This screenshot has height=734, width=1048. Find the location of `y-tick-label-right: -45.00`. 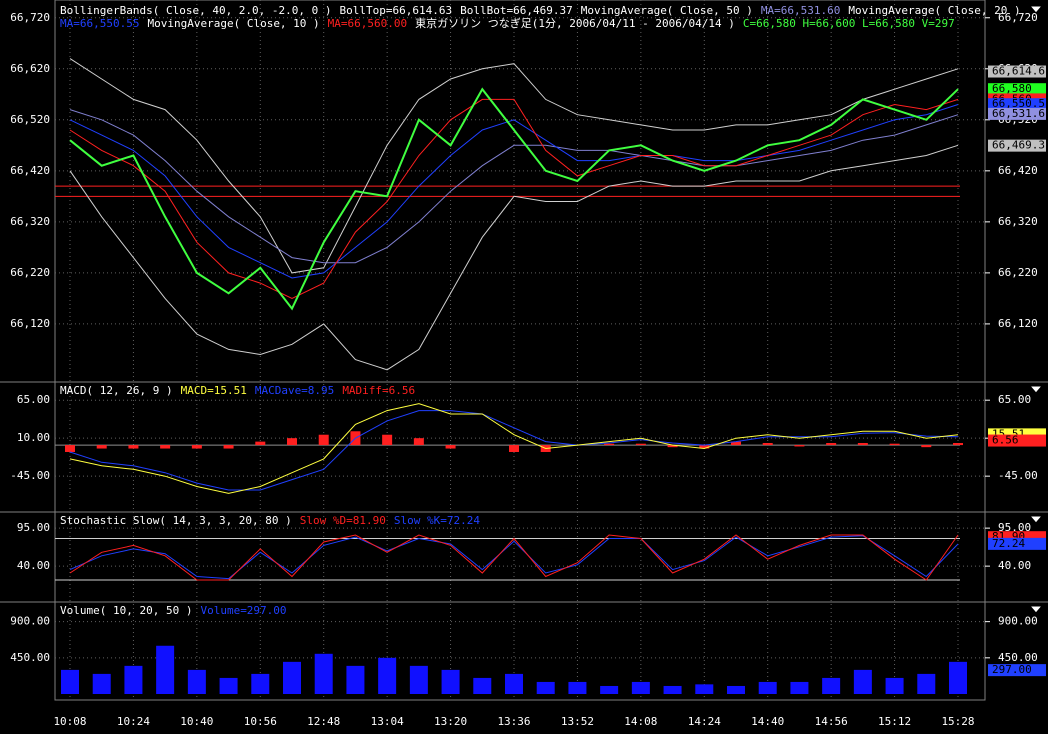

y-tick-label-right: -45.00 is located at coordinates (1018, 475).